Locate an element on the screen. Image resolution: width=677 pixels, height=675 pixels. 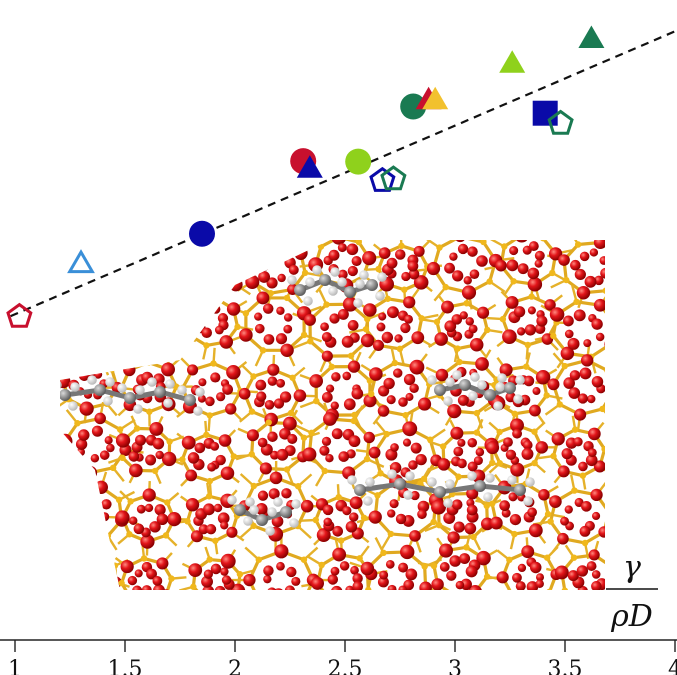
x-axis-label-numerator: γ is located at coordinates (632, 567).